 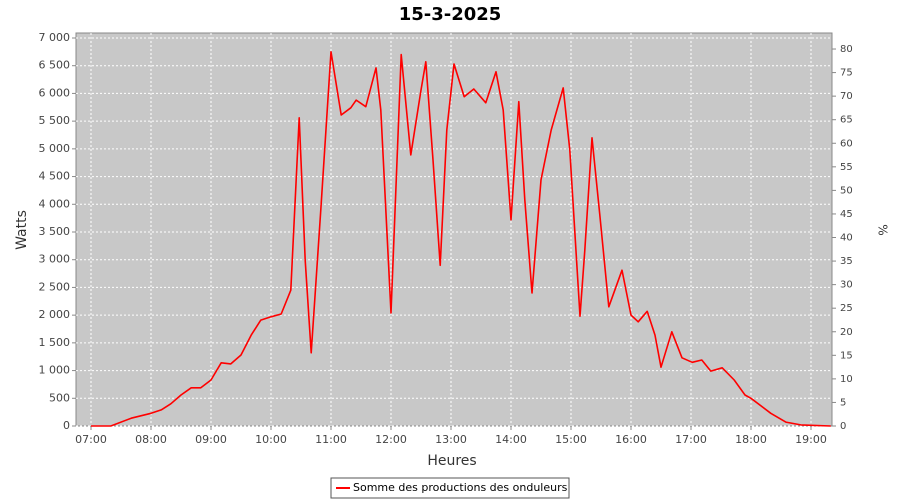 What do you see at coordinates (55, 259) in the screenshot?
I see `y-tick-label: 3 000` at bounding box center [55, 259].